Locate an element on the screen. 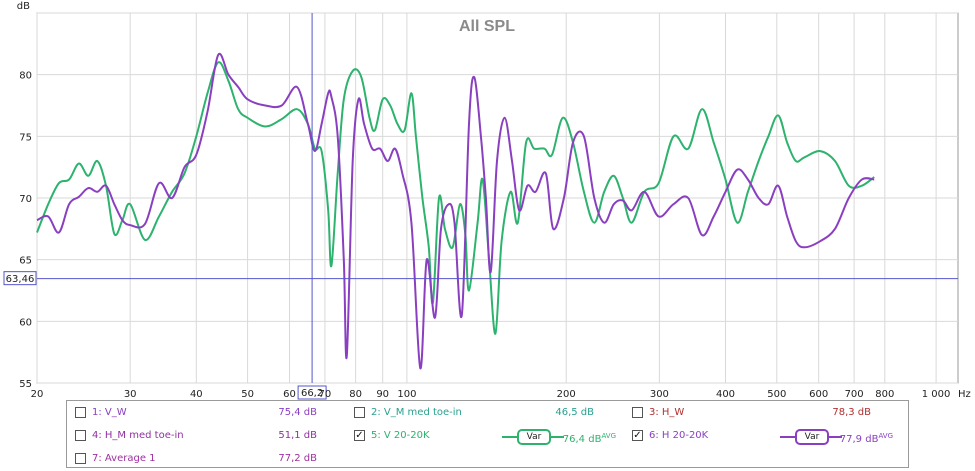  legend-checkbox-5: ✓ is located at coordinates (359, 435).